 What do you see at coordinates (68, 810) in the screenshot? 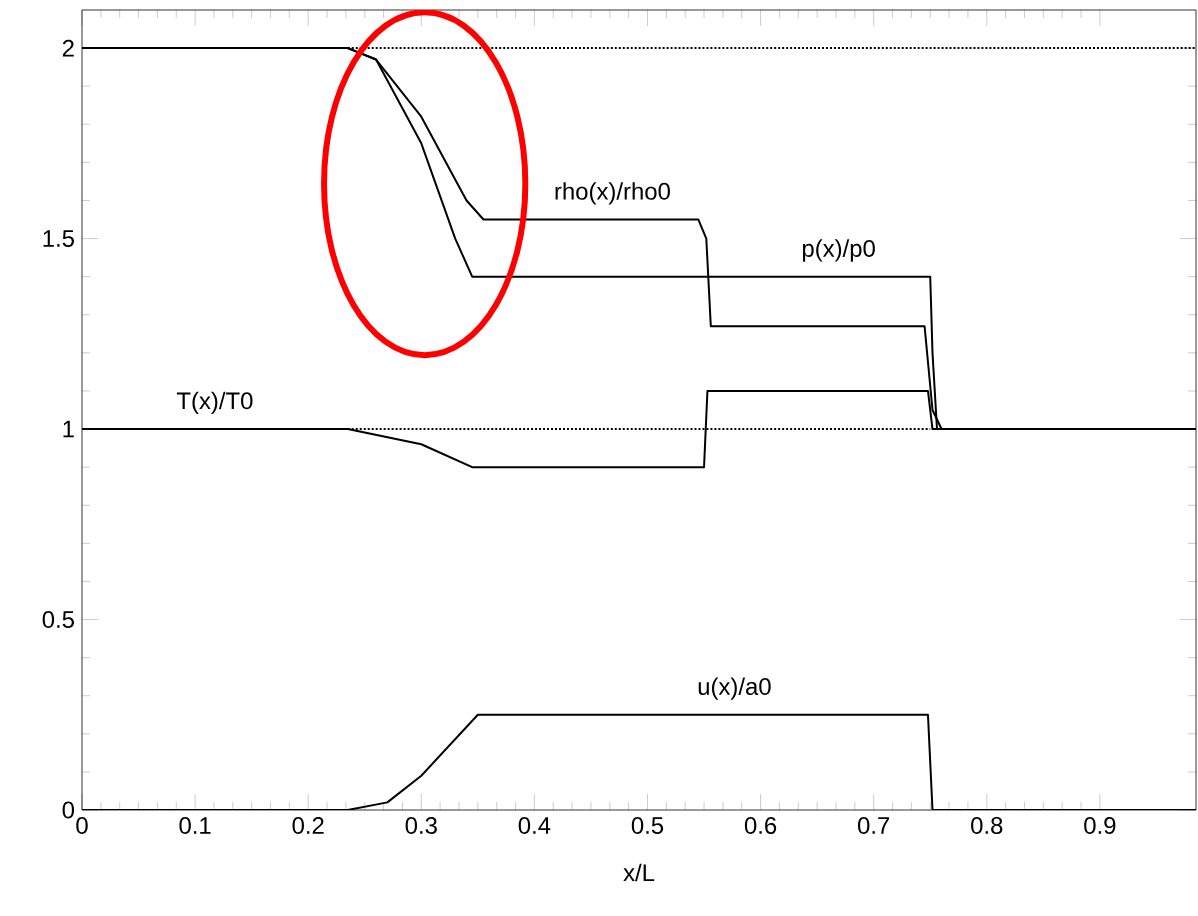
I see `y-tick-label: 0` at bounding box center [68, 810].